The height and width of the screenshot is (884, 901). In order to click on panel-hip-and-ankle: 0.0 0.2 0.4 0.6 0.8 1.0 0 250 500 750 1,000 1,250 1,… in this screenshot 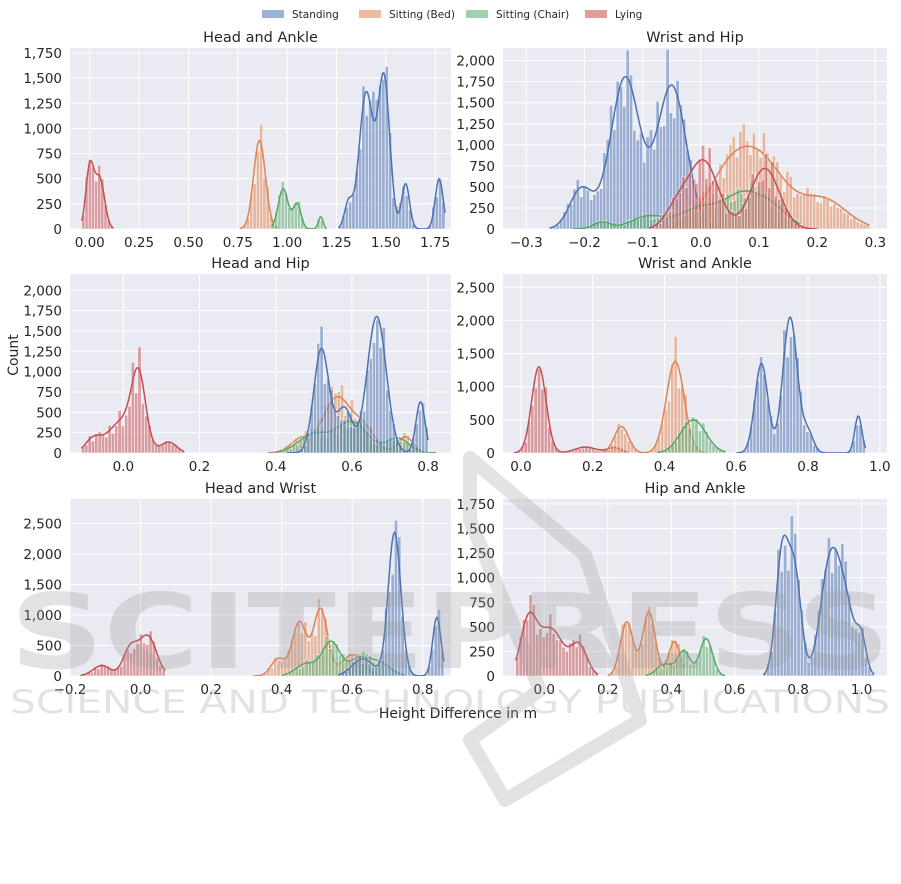, I will do `click(671, 589)`.